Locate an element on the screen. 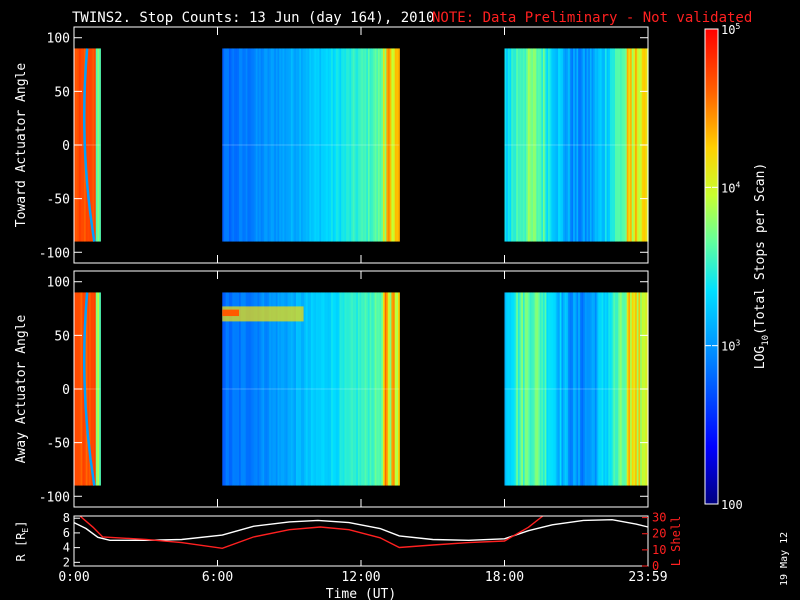  x-axis-label: Time (UT) is located at coordinates (361, 593).